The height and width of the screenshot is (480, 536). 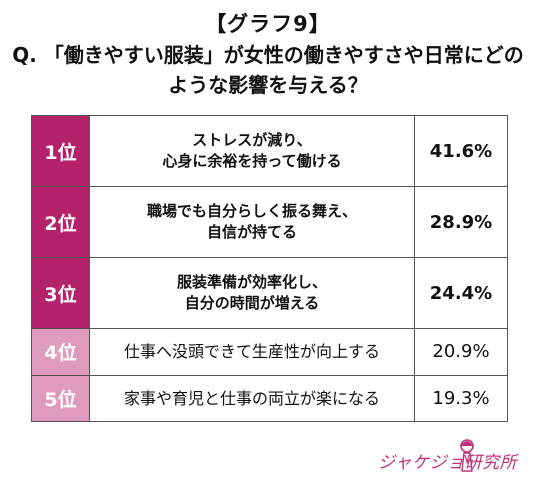 I want to click on item-label-cell: 服装準備が効率化し、 自分の時間が増える, so click(x=252, y=293).